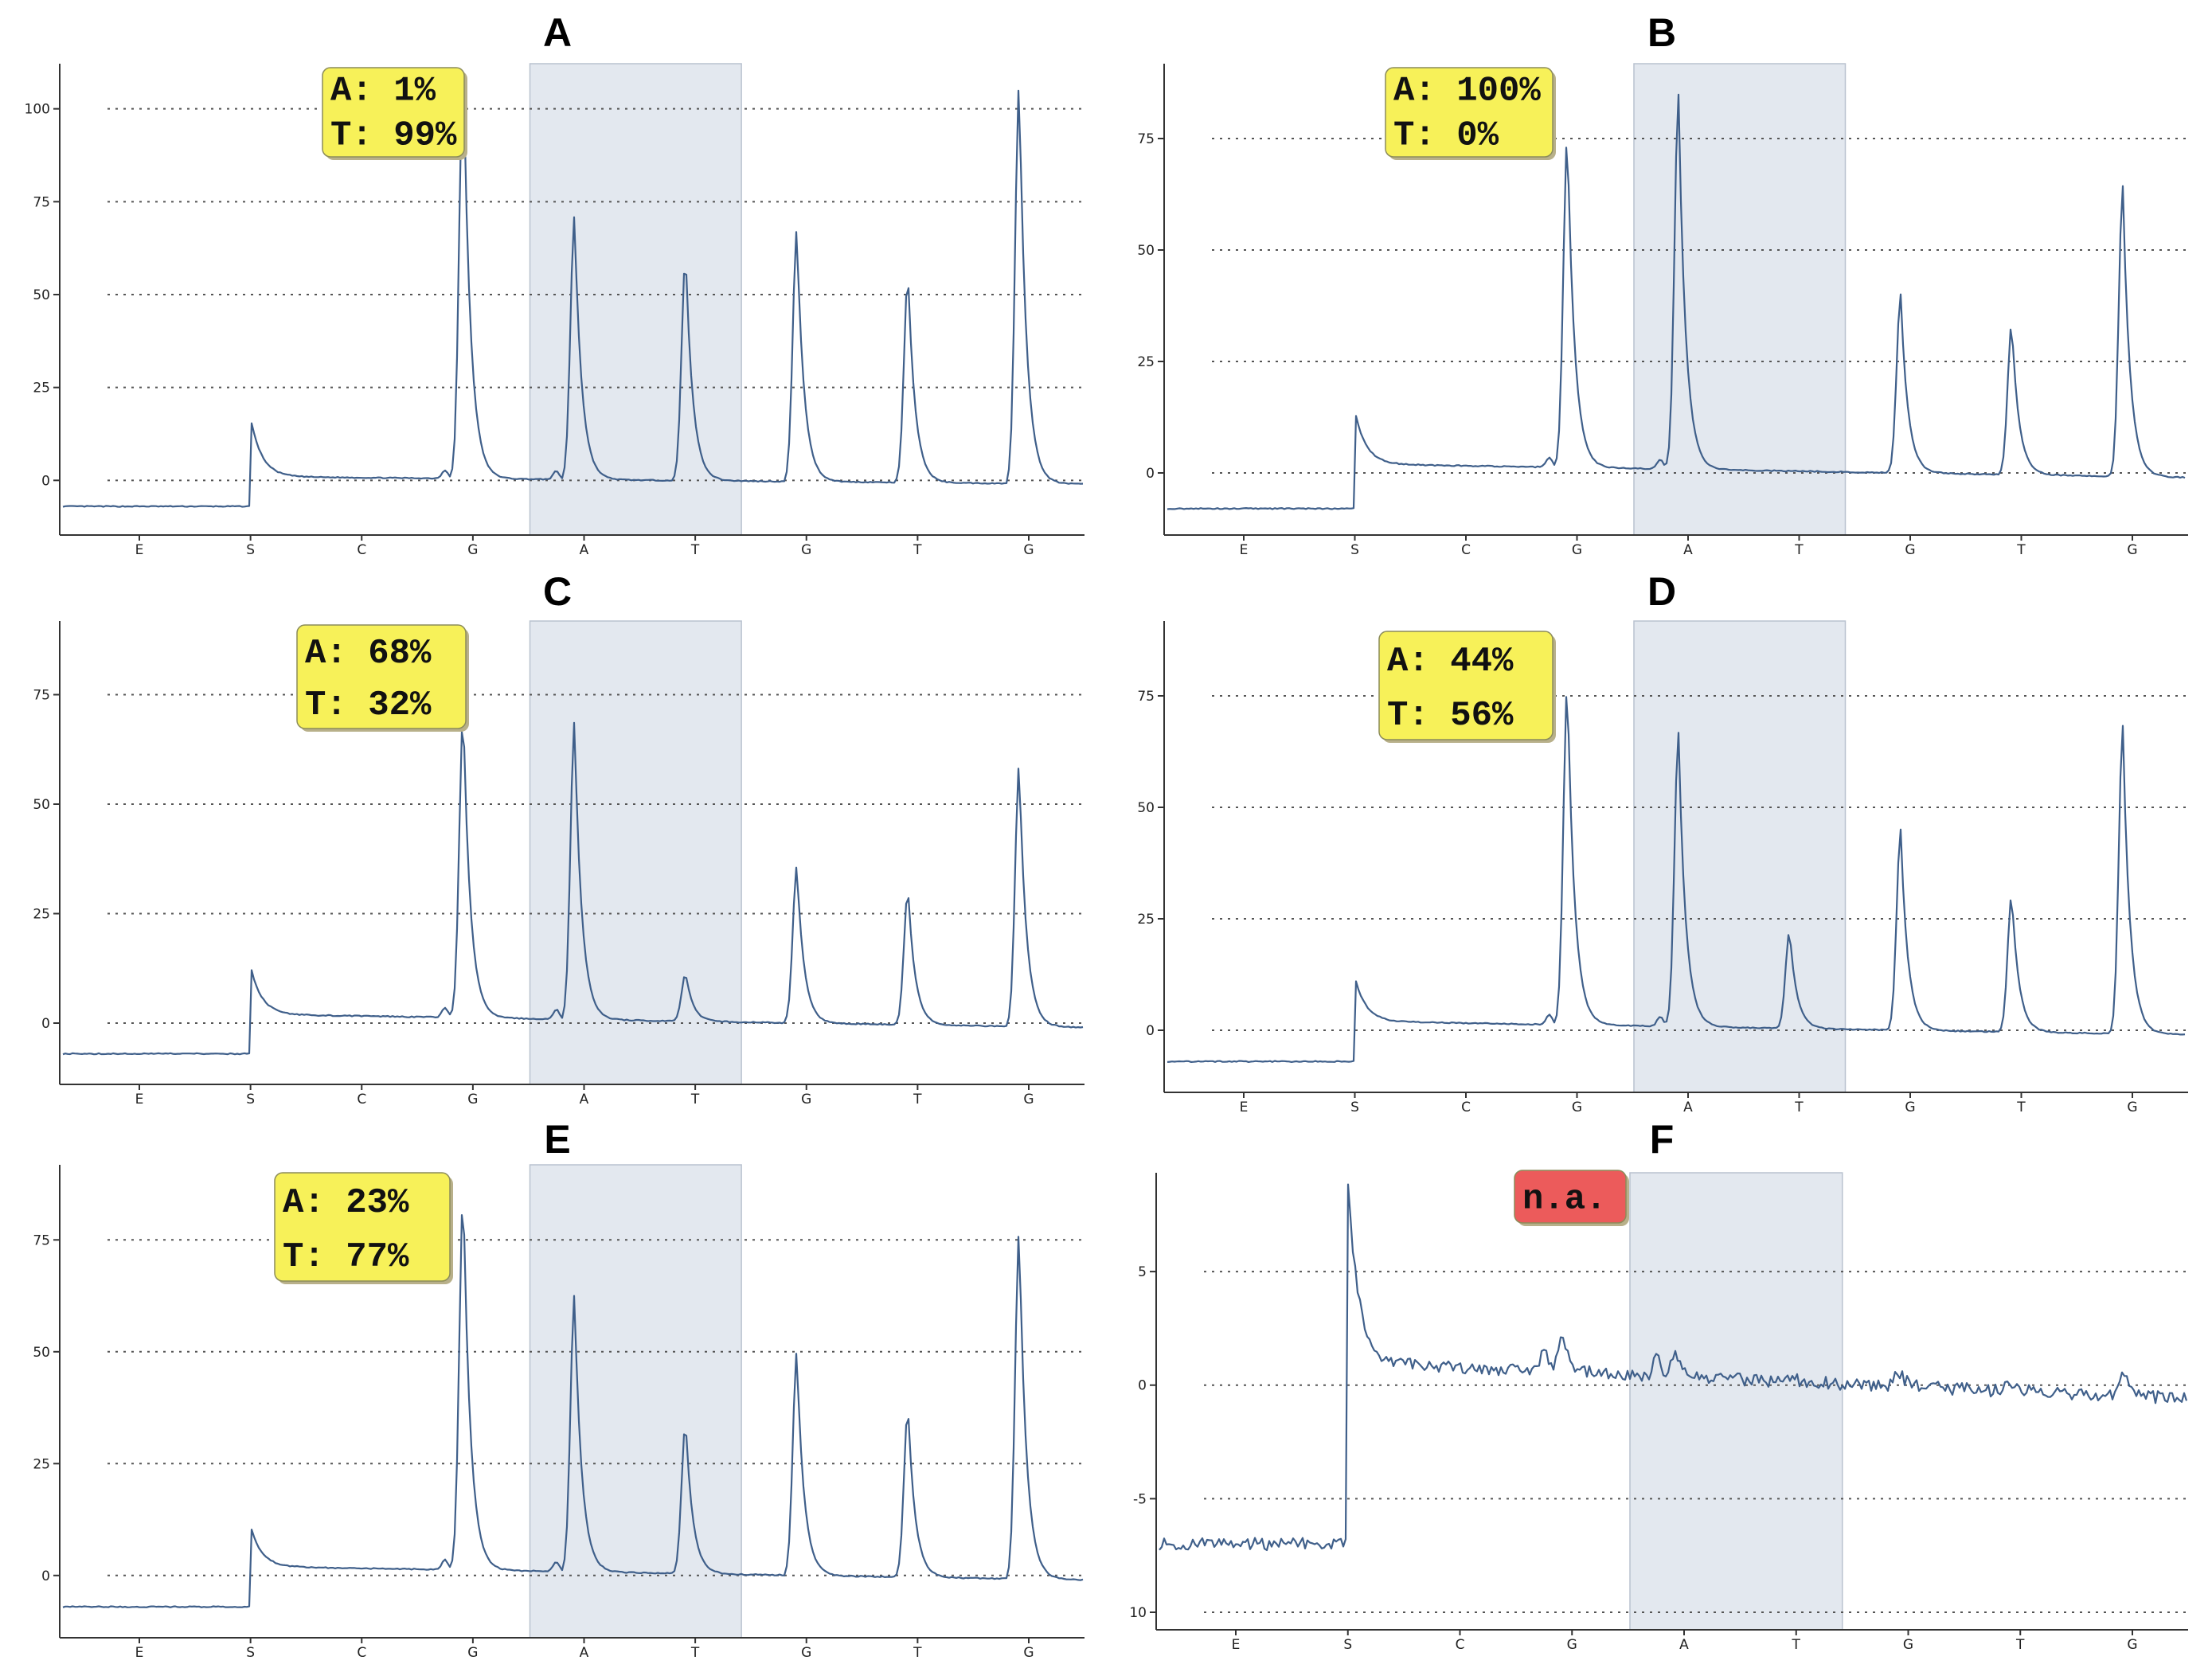 The image size is (2212, 1668). I want to click on y-tick-label: -5, so click(1140, 1499).